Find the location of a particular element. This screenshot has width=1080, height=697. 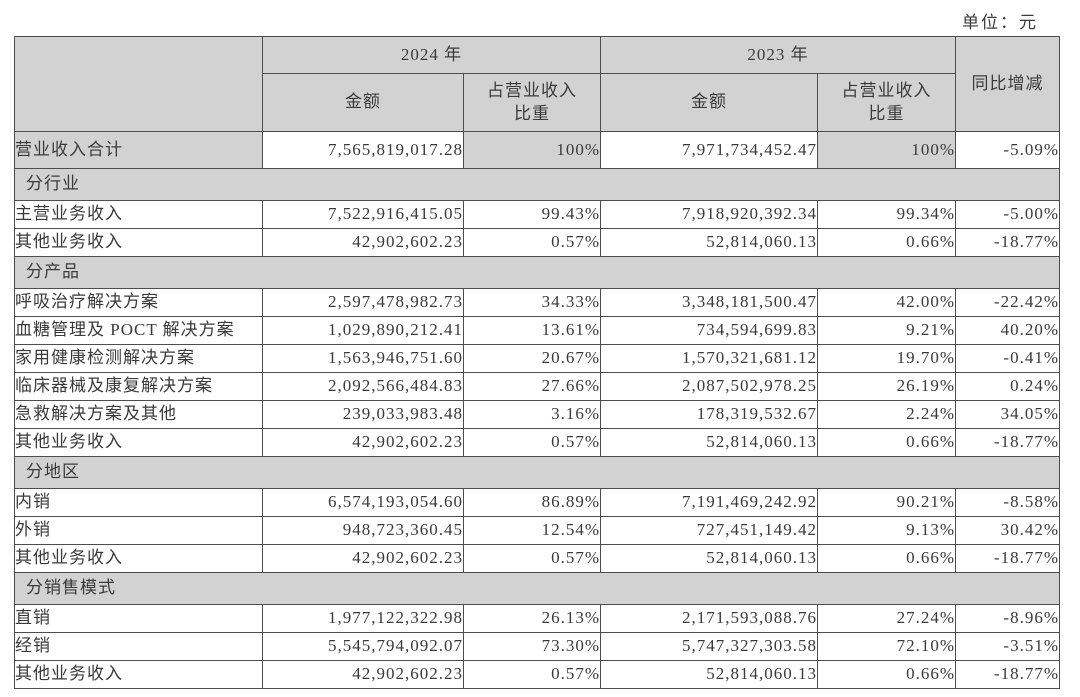

ratio-2024-cell: 99.43% is located at coordinates (532, 214).